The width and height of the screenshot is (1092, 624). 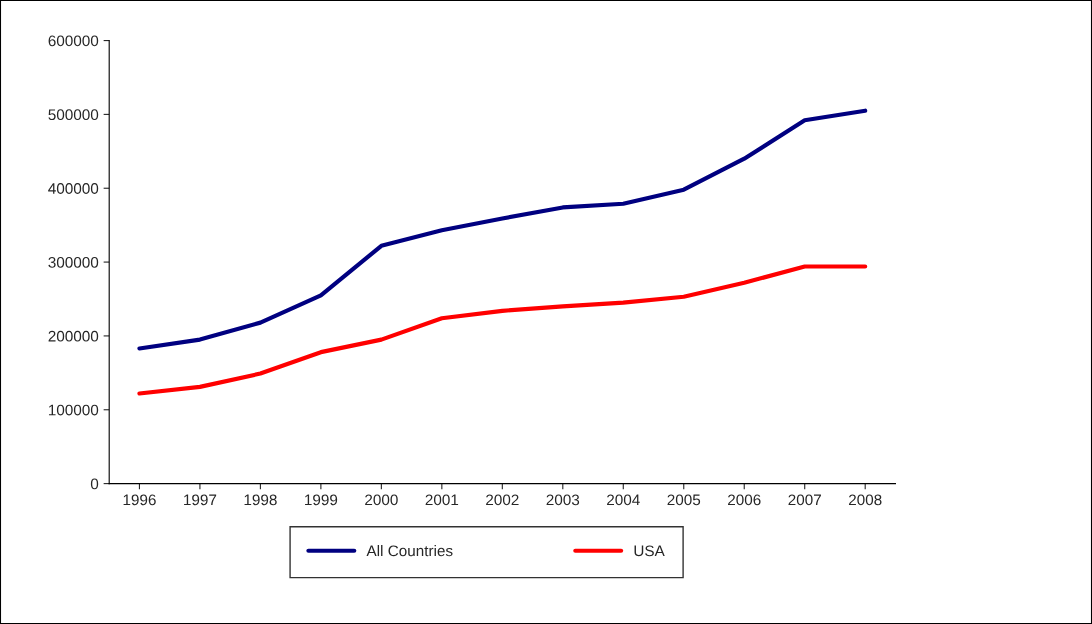 I want to click on legend-label: All Countries, so click(x=409, y=551).